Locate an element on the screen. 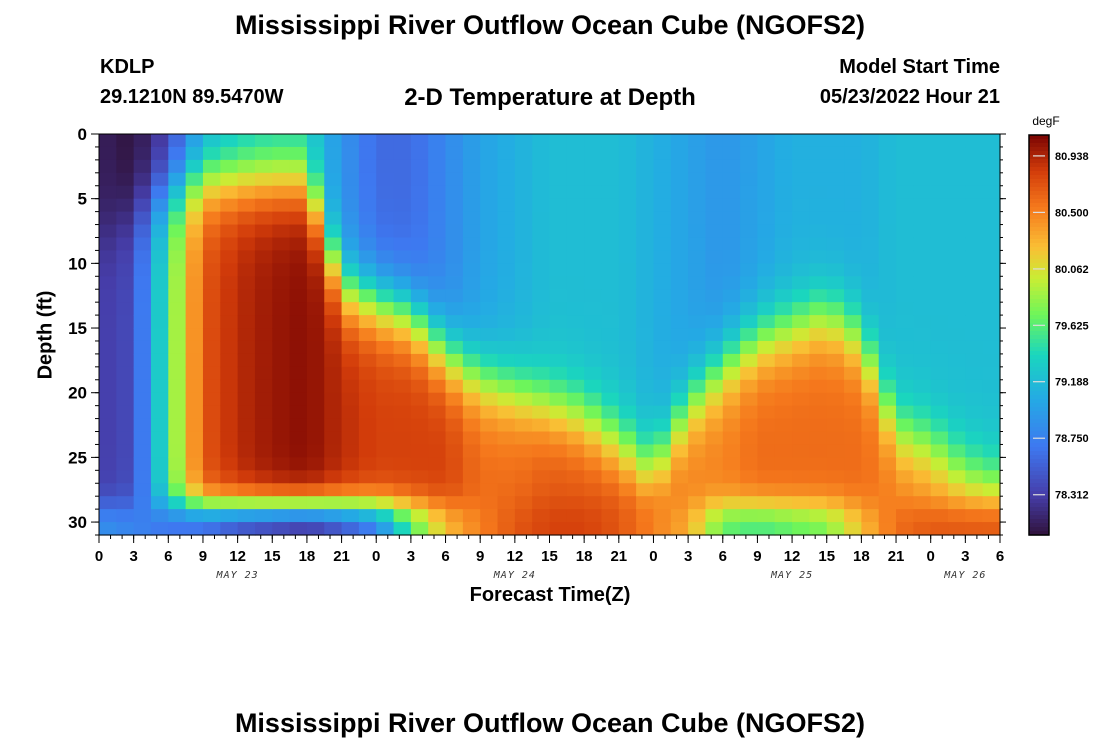 The width and height of the screenshot is (1100, 750). x-tick-label: 0 is located at coordinates (653, 556).